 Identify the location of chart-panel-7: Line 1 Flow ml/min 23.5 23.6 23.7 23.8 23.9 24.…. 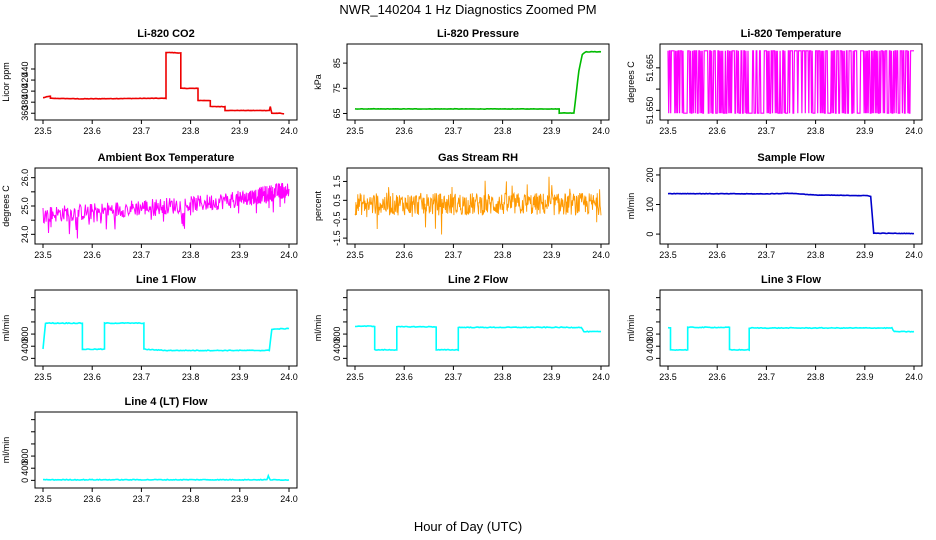
(149, 328).